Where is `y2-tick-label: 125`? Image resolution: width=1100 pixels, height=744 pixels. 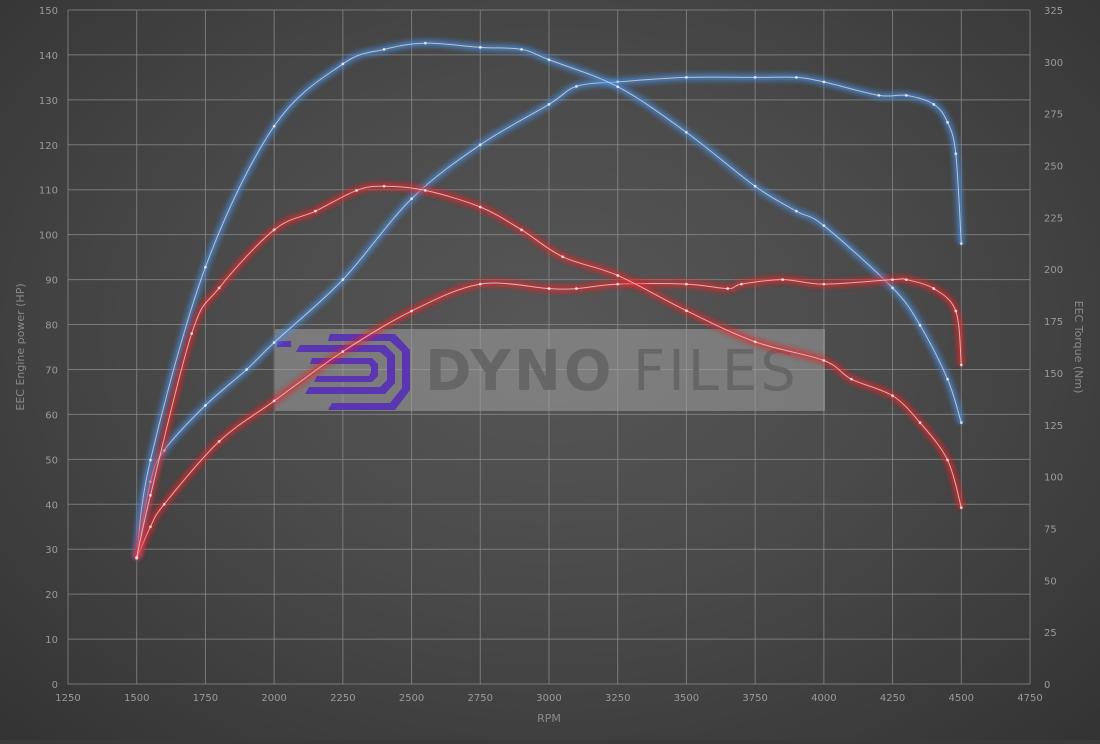
y2-tick-label: 125 is located at coordinates (1053, 426).